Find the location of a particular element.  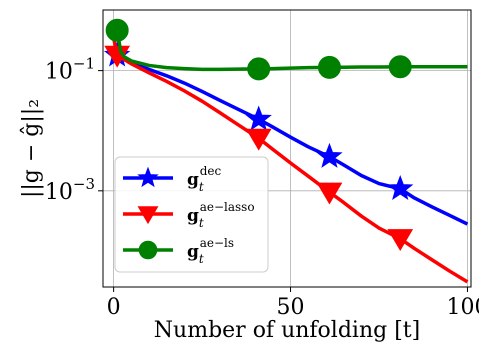

x-axis-label: Number of unfolding [t] is located at coordinates (287, 330).